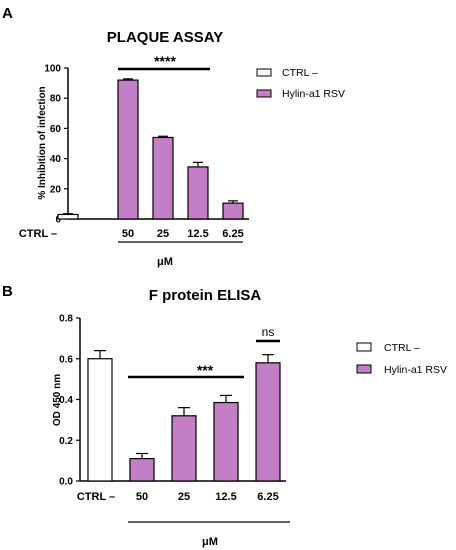 The width and height of the screenshot is (456, 550). I want to click on panel-a-legend-treated-swatch, so click(264, 93).